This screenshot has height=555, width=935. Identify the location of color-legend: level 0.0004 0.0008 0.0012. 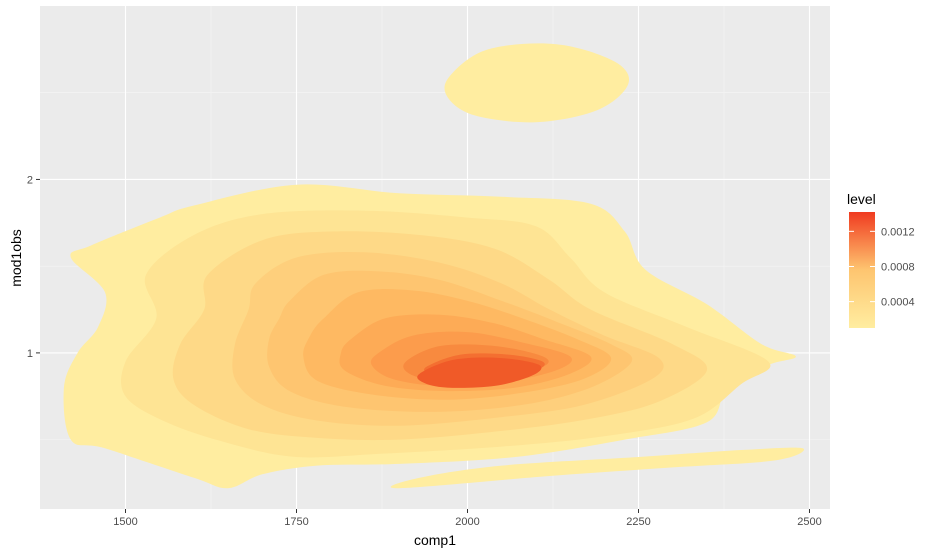
(881, 259).